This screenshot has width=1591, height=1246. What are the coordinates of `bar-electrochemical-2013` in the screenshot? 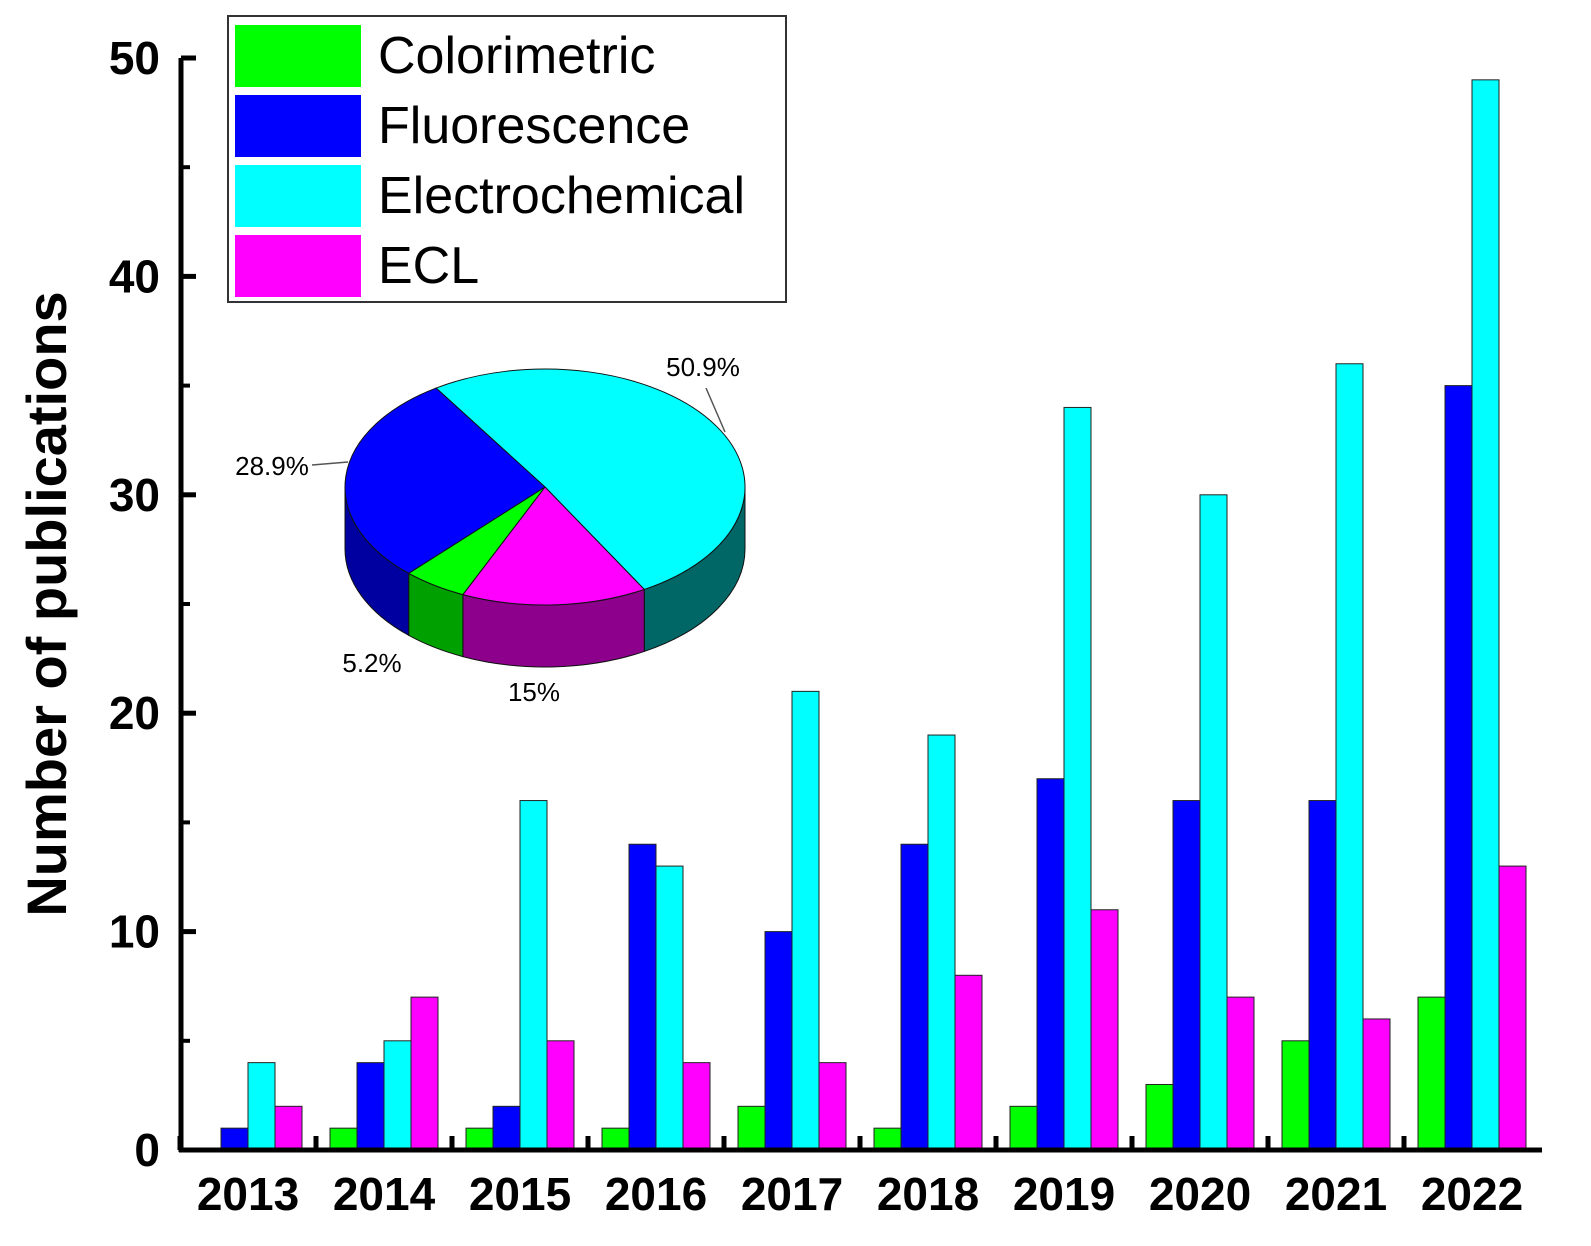 It's located at (261, 1106).